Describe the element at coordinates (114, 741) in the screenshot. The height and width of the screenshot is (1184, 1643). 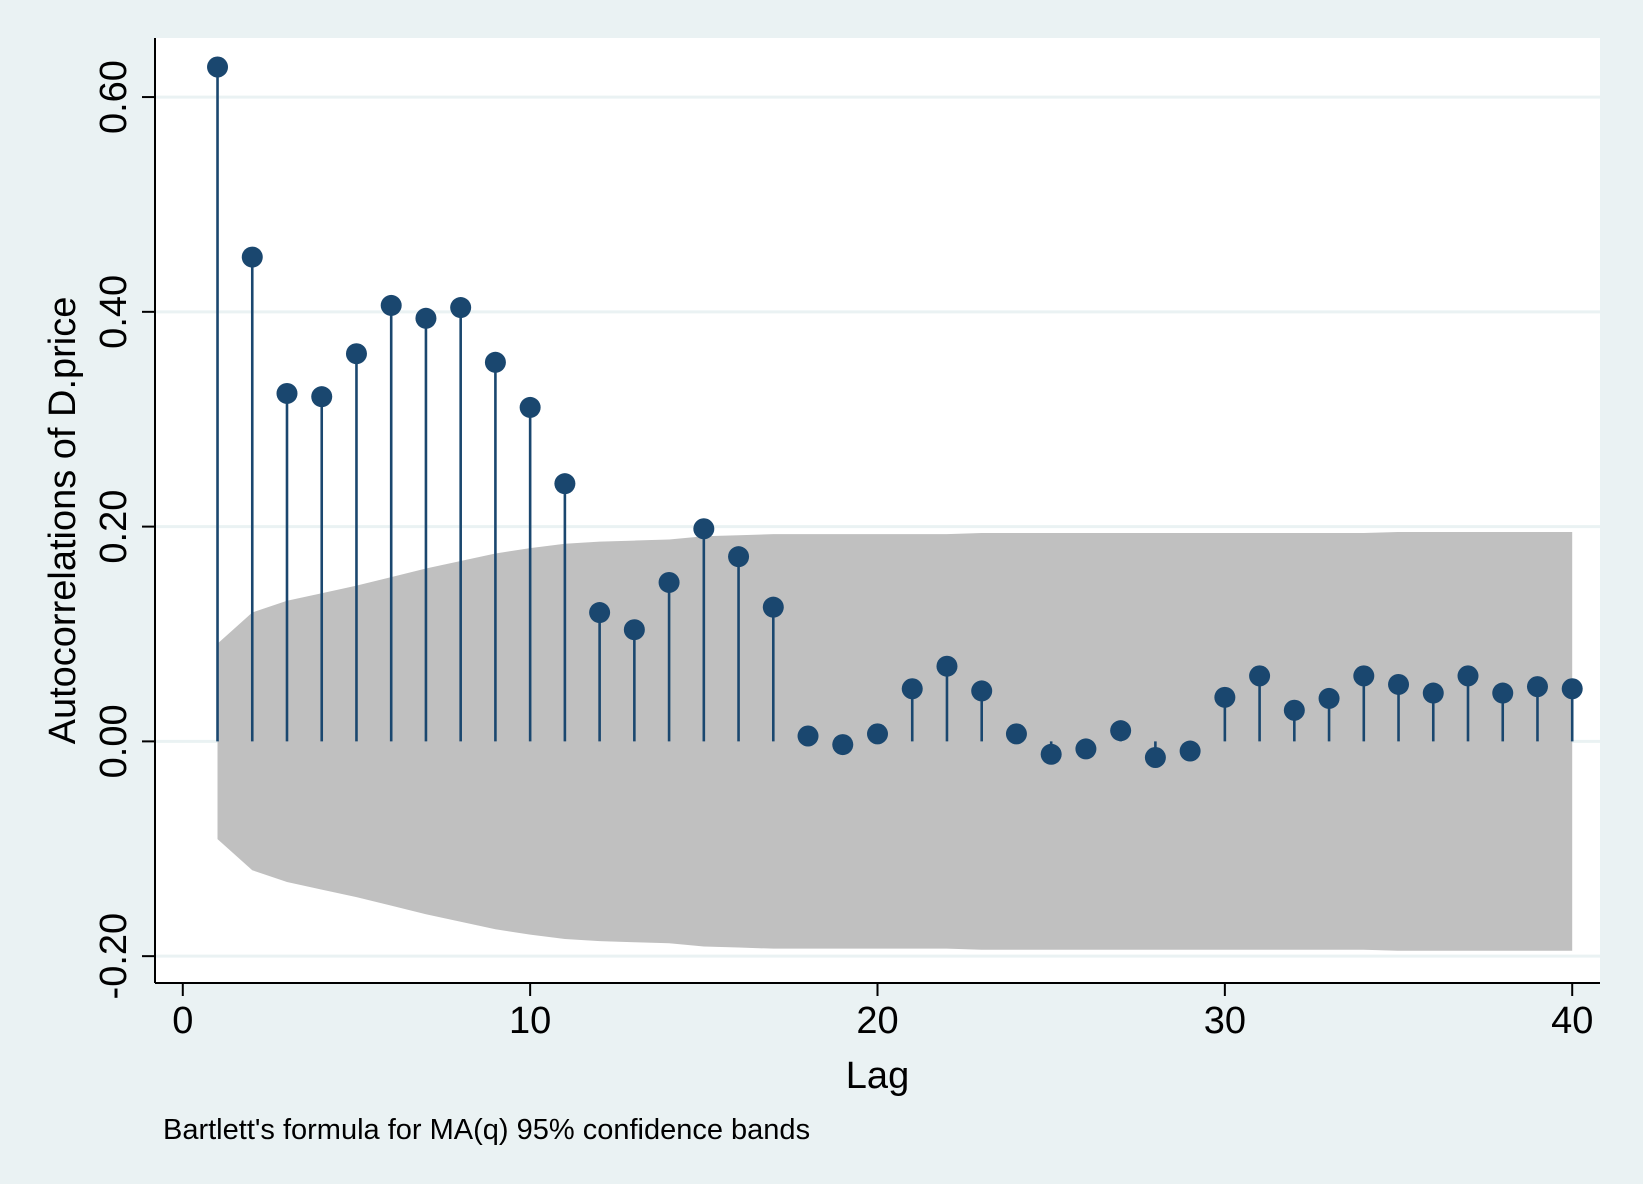
I see `y-tick-label: 0.00` at that location.